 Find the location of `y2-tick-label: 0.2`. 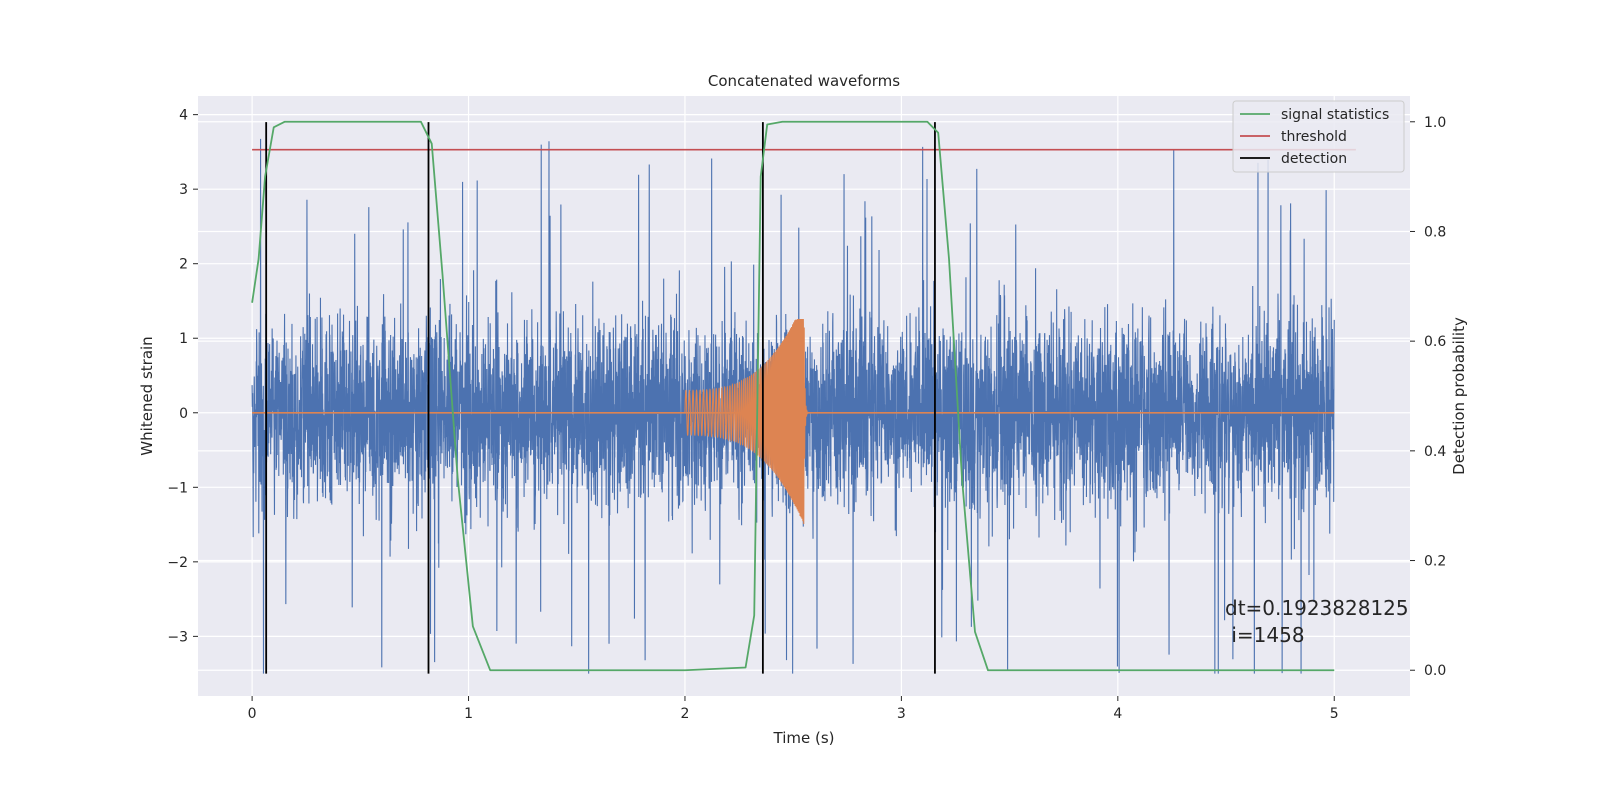

y2-tick-label: 0.2 is located at coordinates (1435, 562).